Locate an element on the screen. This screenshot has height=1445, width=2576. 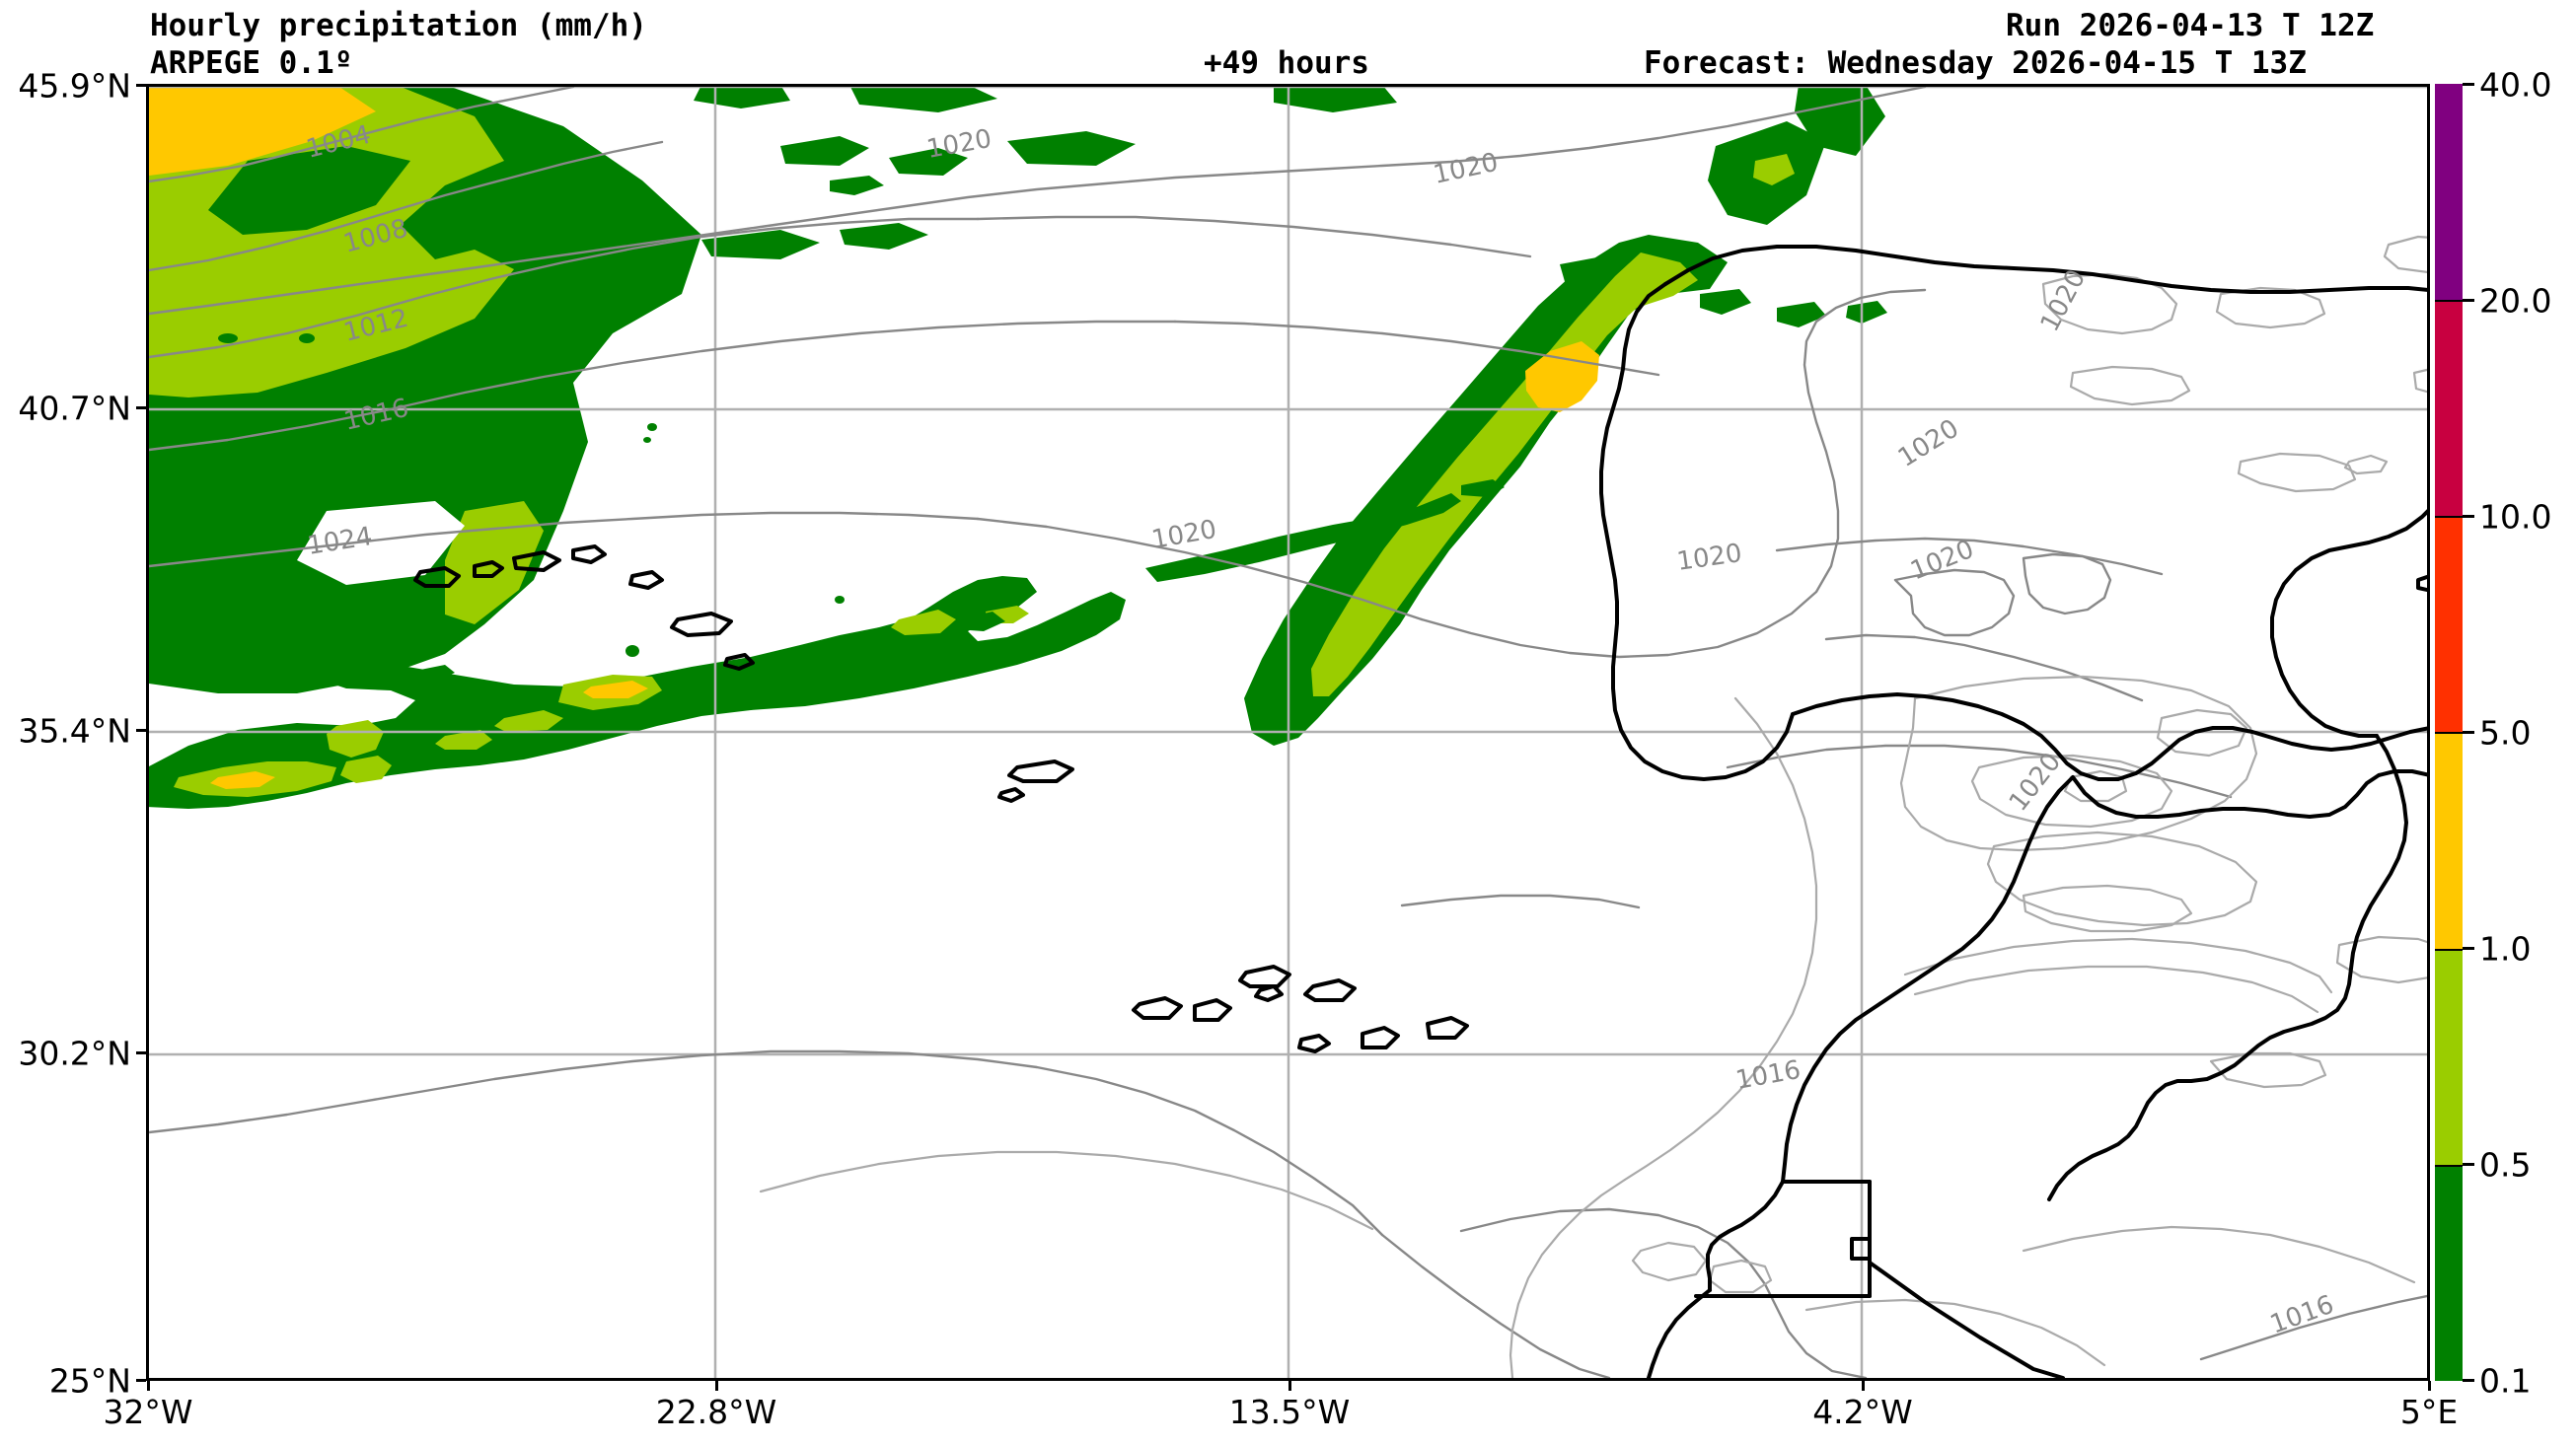
isobar-label-1020-b: 1020 is located at coordinates (1466, 169).